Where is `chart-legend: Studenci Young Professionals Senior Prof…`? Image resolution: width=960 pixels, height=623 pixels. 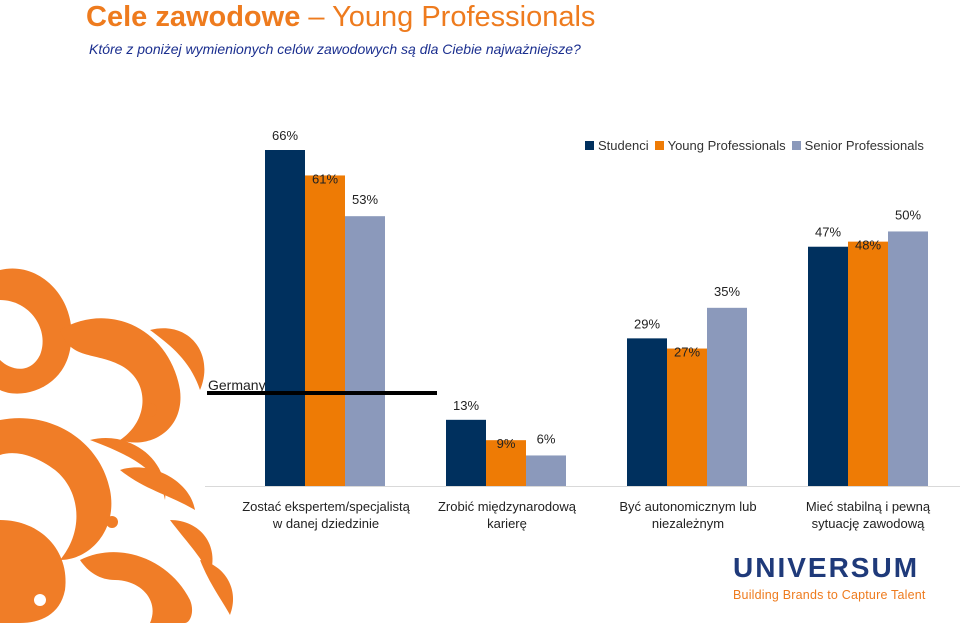 chart-legend: Studenci Young Professionals Senior Prof… is located at coordinates (757, 145).